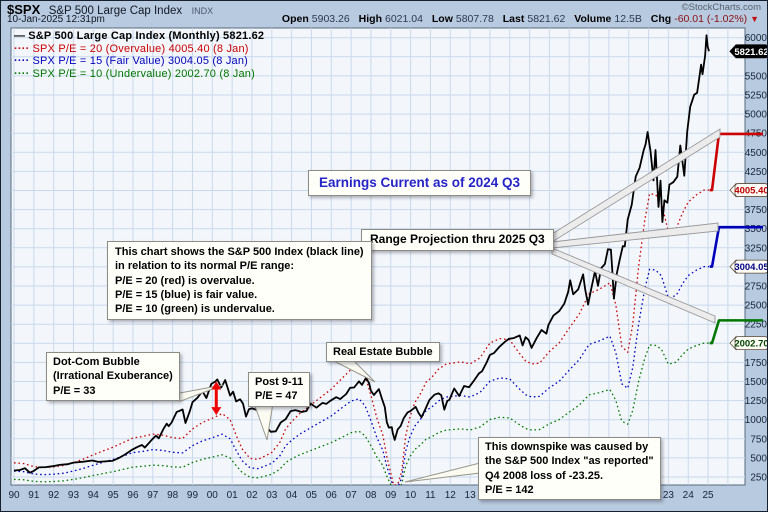 The height and width of the screenshot is (512, 768). I want to click on svg-text: 3750, so click(756, 210).